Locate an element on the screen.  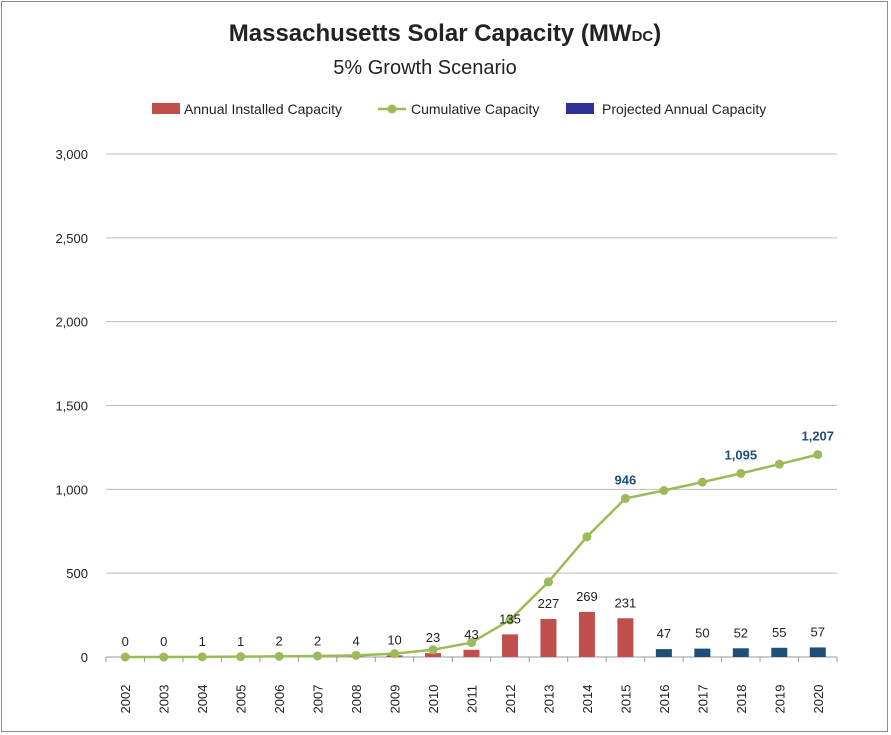
bar-data-label: 135 is located at coordinates (510, 618).